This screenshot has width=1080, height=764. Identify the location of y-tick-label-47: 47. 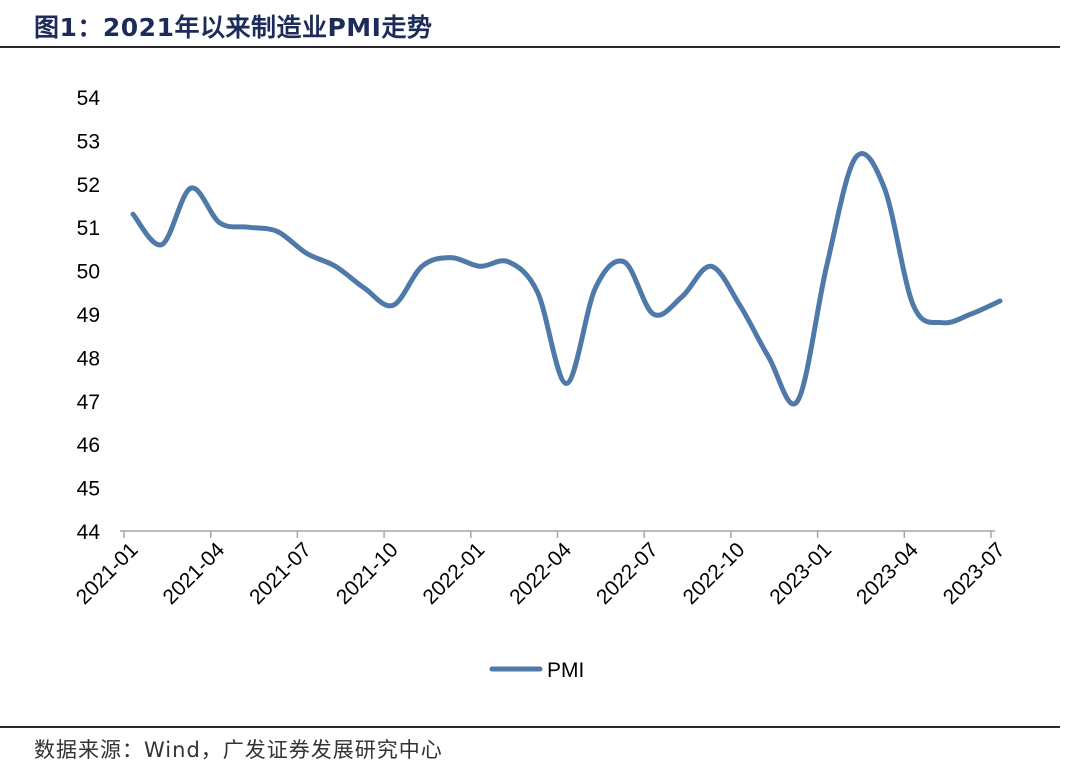
(88, 402).